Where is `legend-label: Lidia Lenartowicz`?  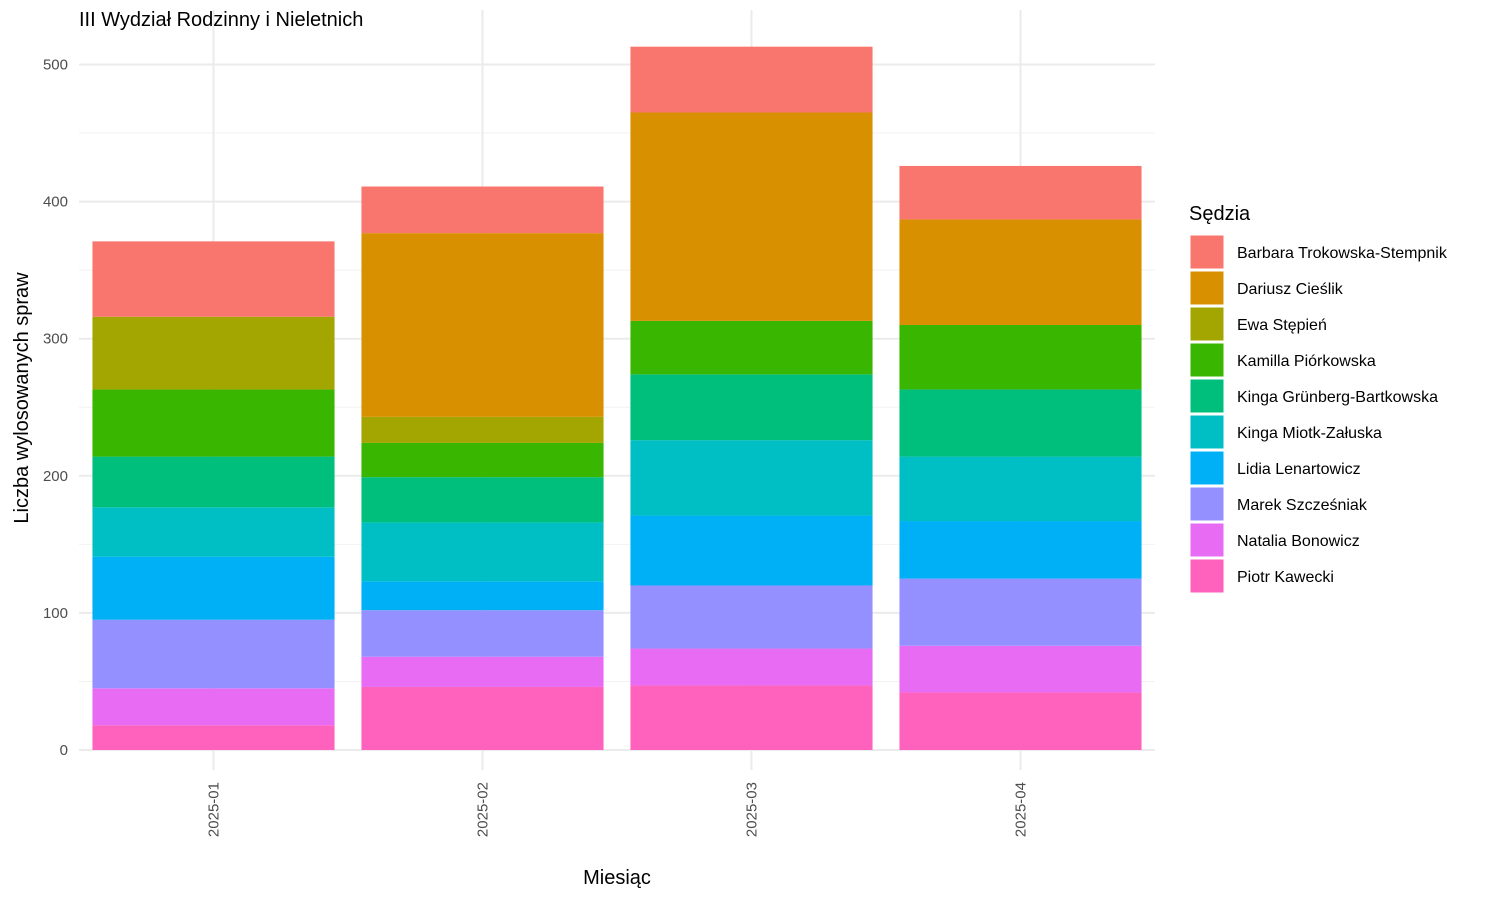
legend-label: Lidia Lenartowicz is located at coordinates (1299, 469).